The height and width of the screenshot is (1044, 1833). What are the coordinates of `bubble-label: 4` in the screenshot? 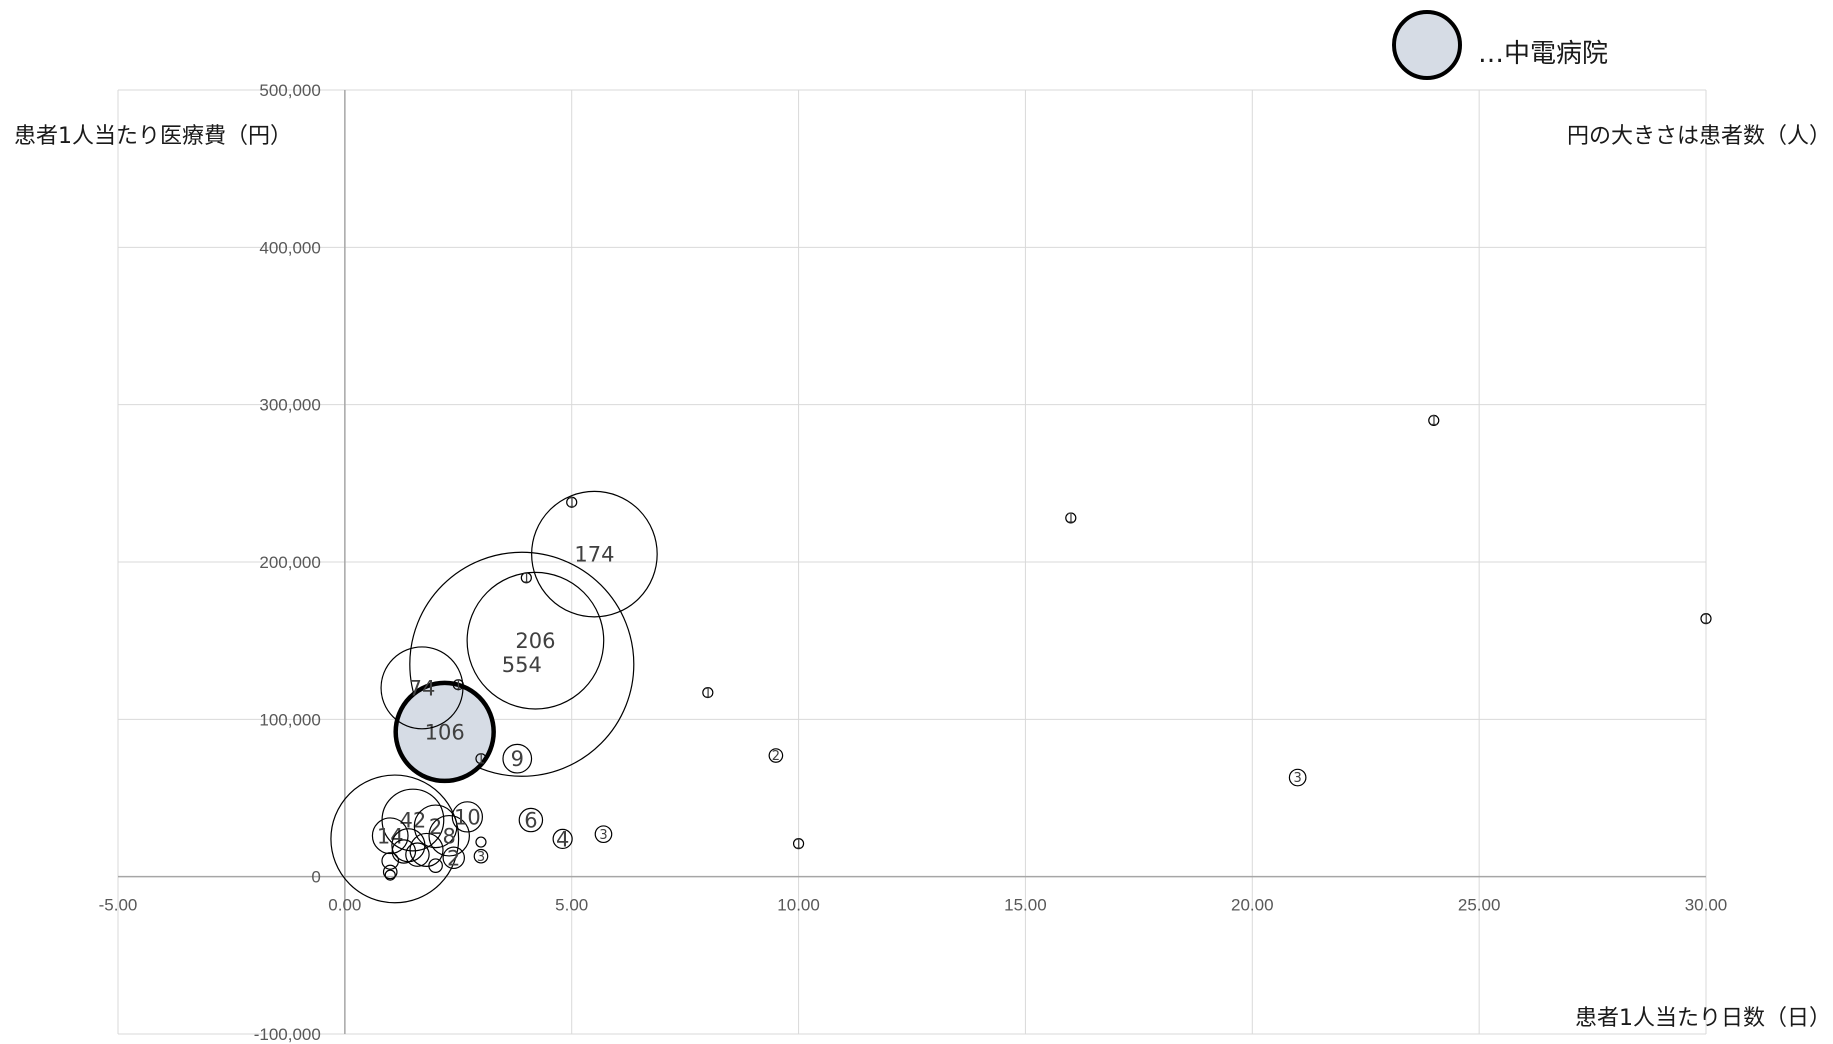 It's located at (562, 839).